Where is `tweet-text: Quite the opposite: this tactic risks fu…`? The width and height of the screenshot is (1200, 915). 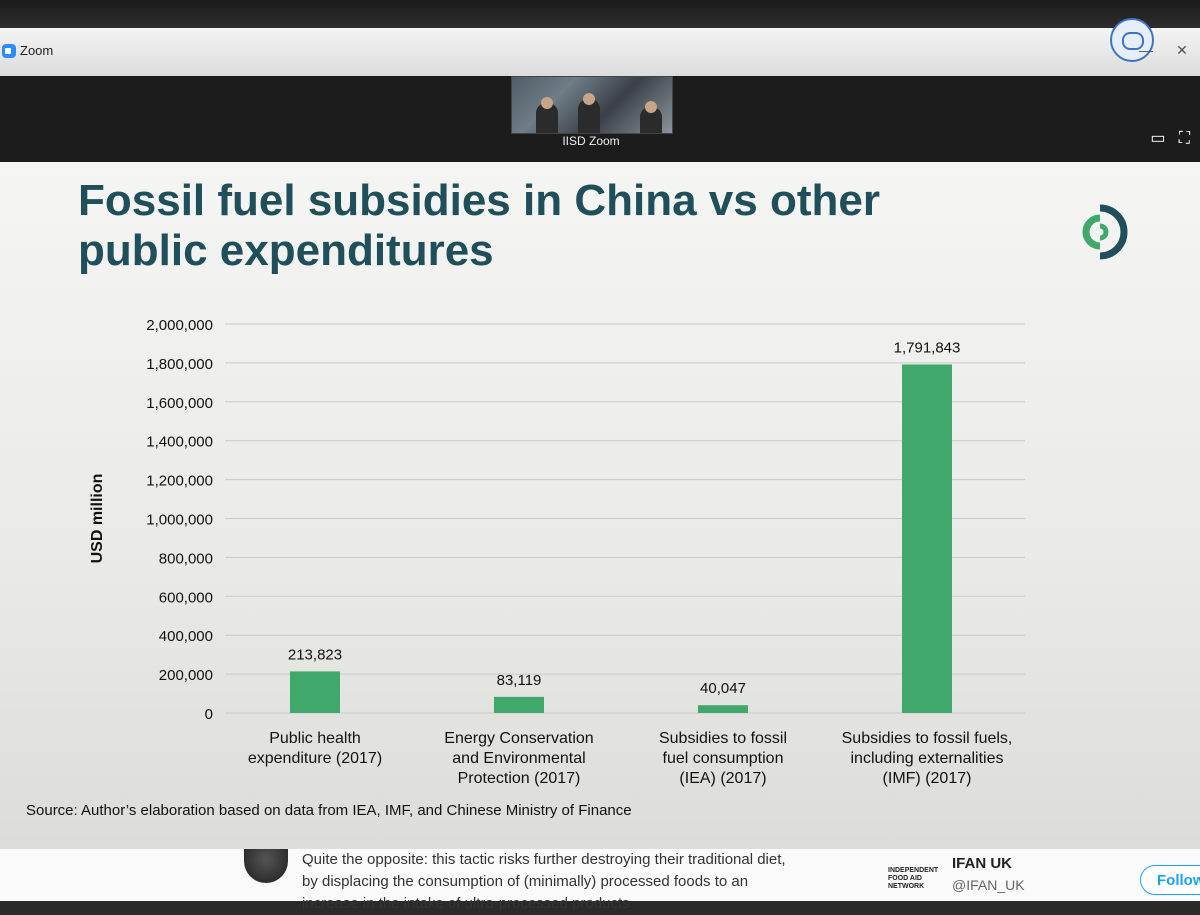
tweet-text: Quite the opposite: this tactic risks fu… is located at coordinates (562, 882).